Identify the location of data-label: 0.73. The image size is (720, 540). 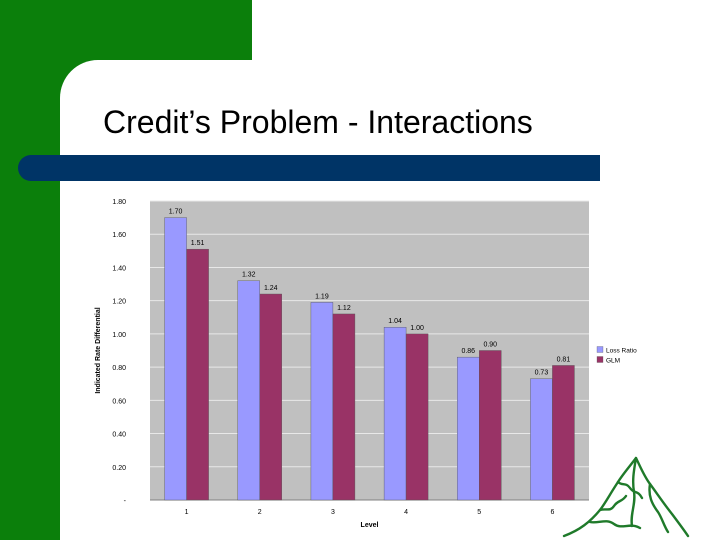
(542, 373).